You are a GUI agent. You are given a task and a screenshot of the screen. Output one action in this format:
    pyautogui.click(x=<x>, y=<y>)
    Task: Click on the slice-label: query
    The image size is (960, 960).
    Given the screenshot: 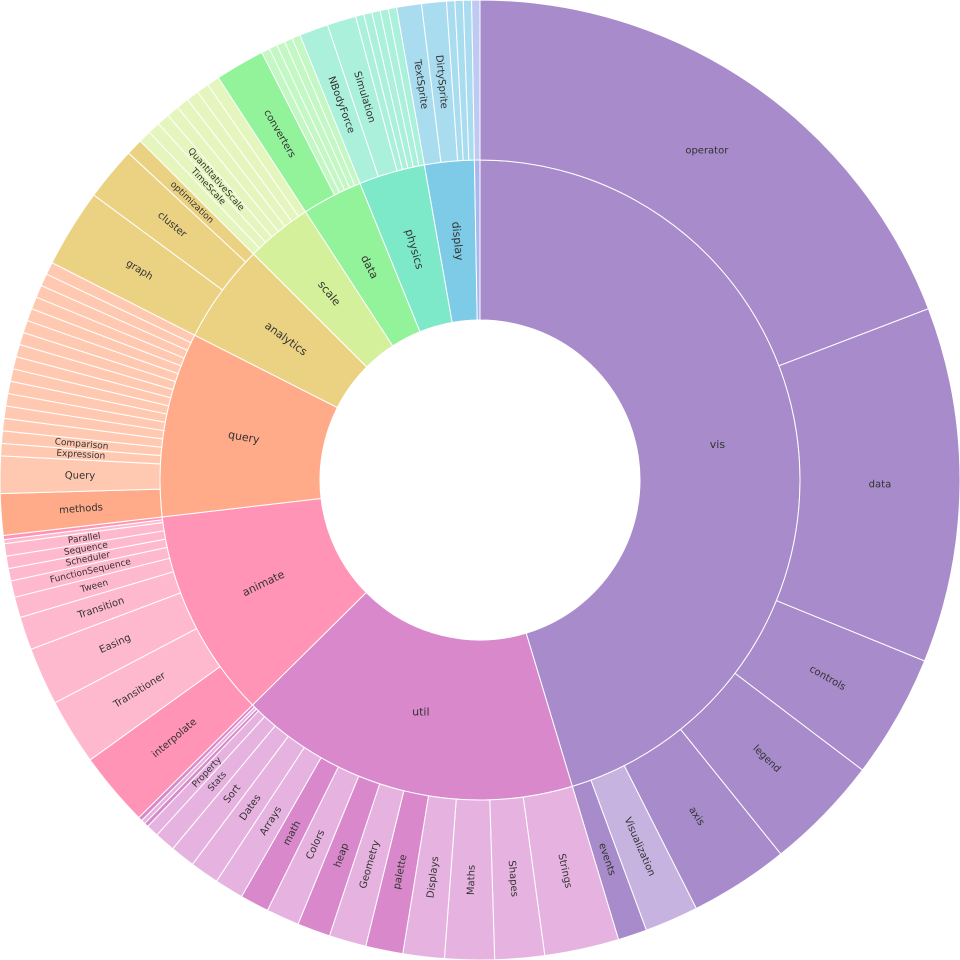 What is the action you would take?
    pyautogui.click(x=244, y=437)
    